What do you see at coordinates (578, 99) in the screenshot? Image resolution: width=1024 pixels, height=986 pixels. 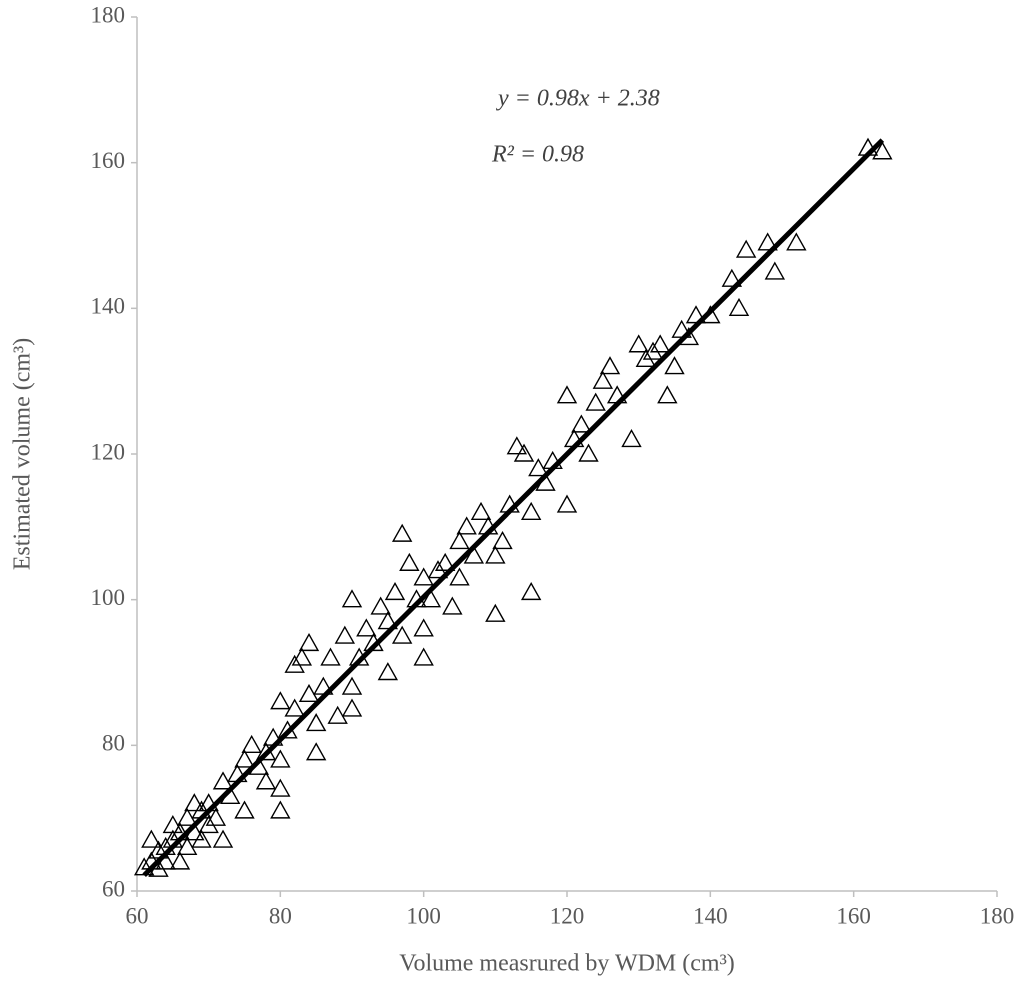 I see `equation: y = 0.98x + 2.38` at bounding box center [578, 99].